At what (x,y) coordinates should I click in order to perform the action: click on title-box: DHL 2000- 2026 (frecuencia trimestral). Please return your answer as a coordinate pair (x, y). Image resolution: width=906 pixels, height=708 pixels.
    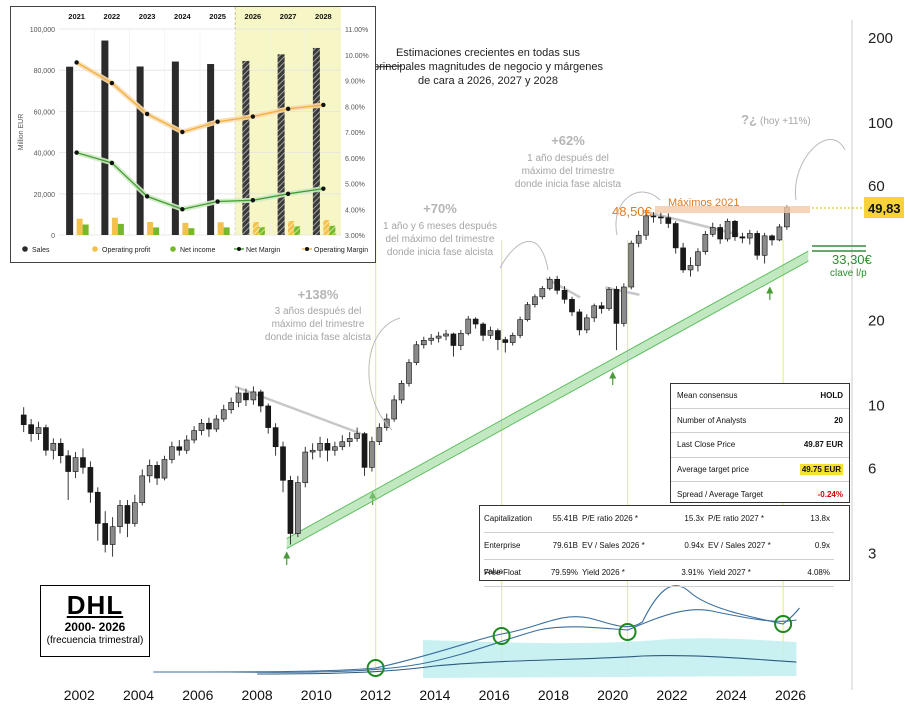
    Looking at the image, I should click on (95, 621).